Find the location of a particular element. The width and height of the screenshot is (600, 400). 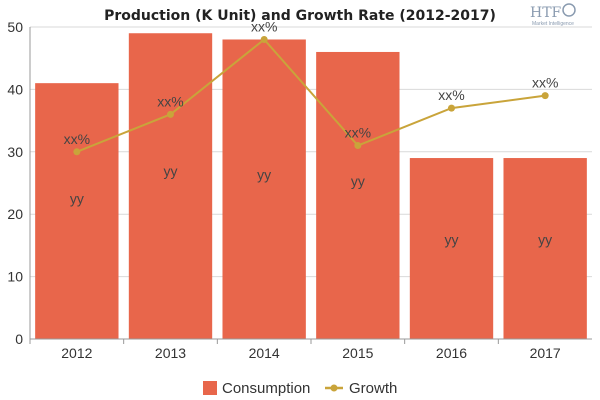

globe-icon is located at coordinates (569, 10).